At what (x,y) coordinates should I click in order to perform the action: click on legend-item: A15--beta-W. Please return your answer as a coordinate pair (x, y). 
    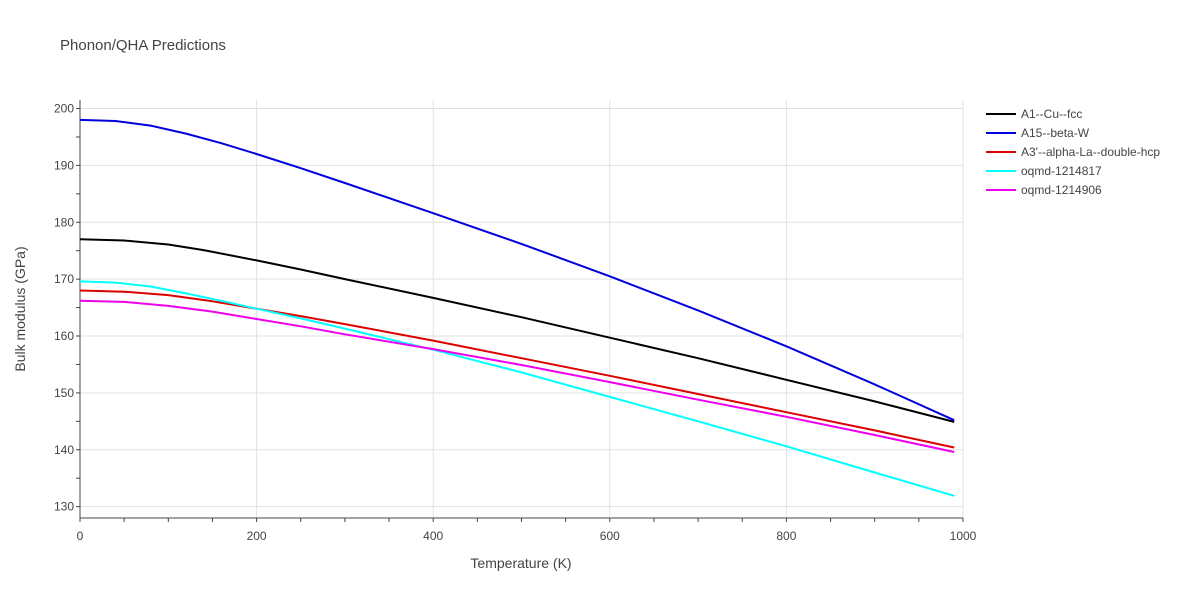
    Looking at the image, I should click on (1038, 133).